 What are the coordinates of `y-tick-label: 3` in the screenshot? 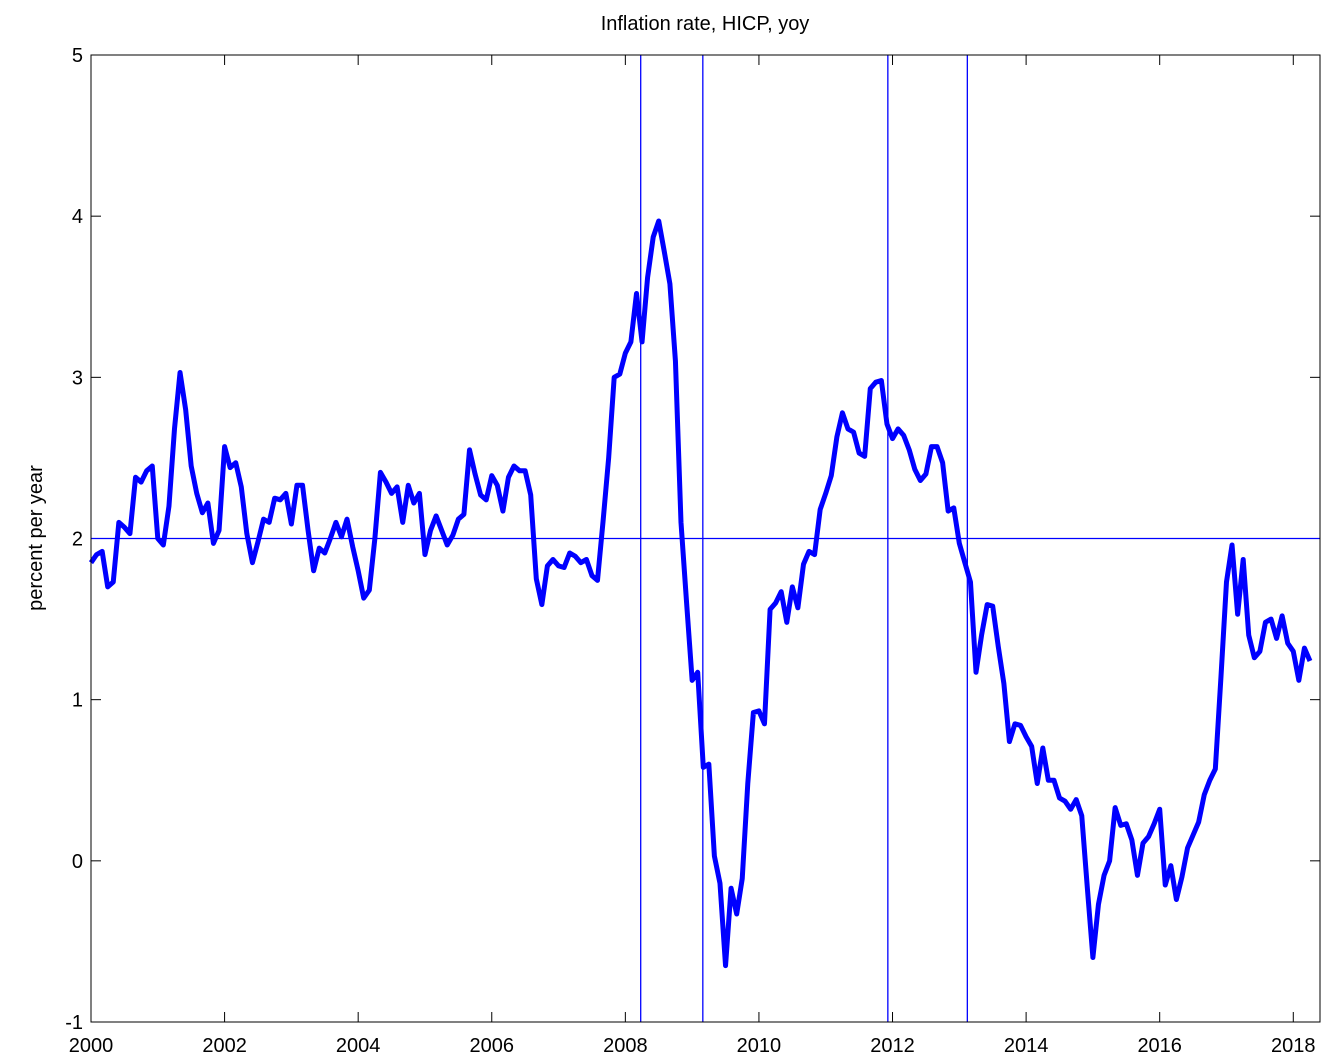 It's located at (77, 378).